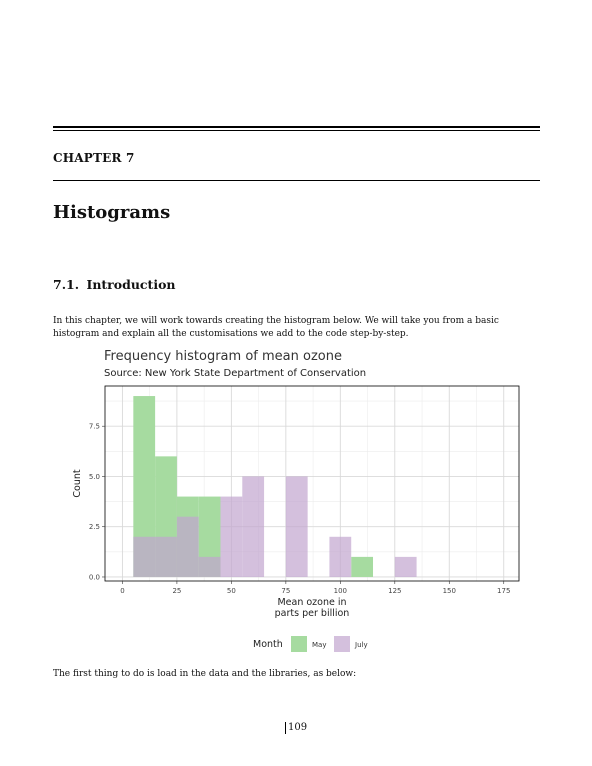 The width and height of the screenshot is (592, 766). Describe the element at coordinates (342, 644) in the screenshot. I see `legend-key-july` at that location.